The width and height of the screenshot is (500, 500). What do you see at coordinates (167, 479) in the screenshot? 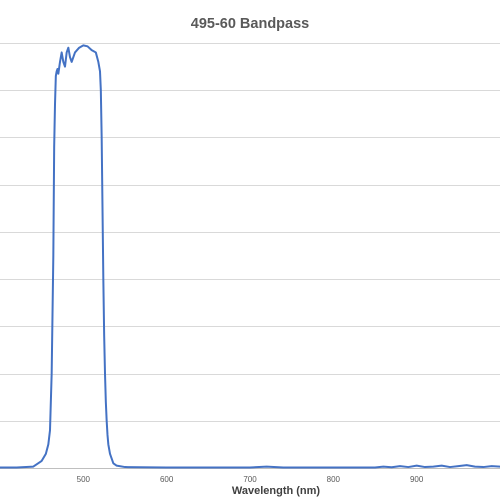
I see `x-tick-label: 600` at bounding box center [167, 479].